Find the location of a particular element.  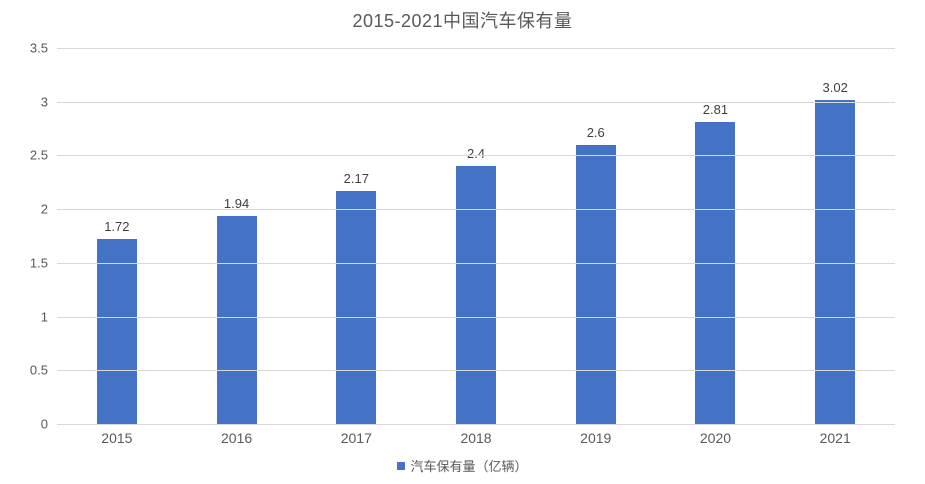

bar-2021 is located at coordinates (835, 261).